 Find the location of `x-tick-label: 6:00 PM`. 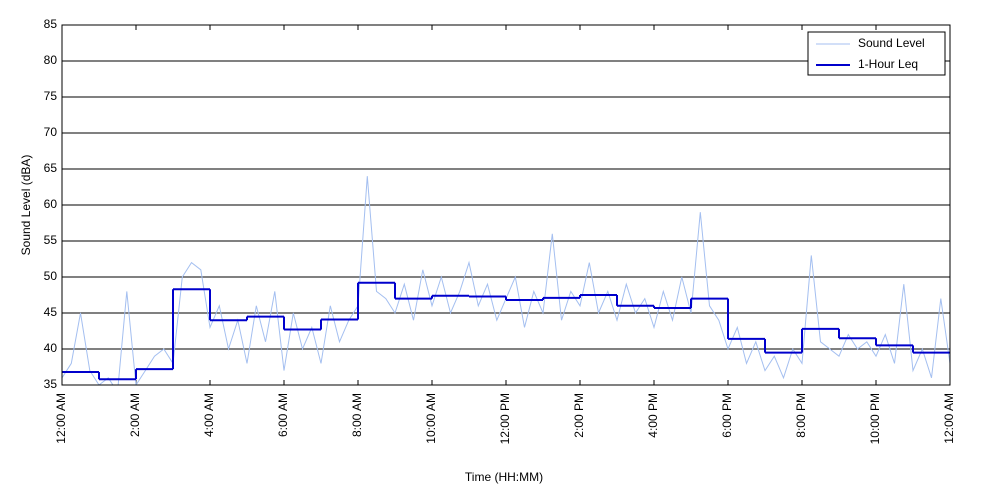

x-tick-label: 6:00 PM is located at coordinates (727, 415).